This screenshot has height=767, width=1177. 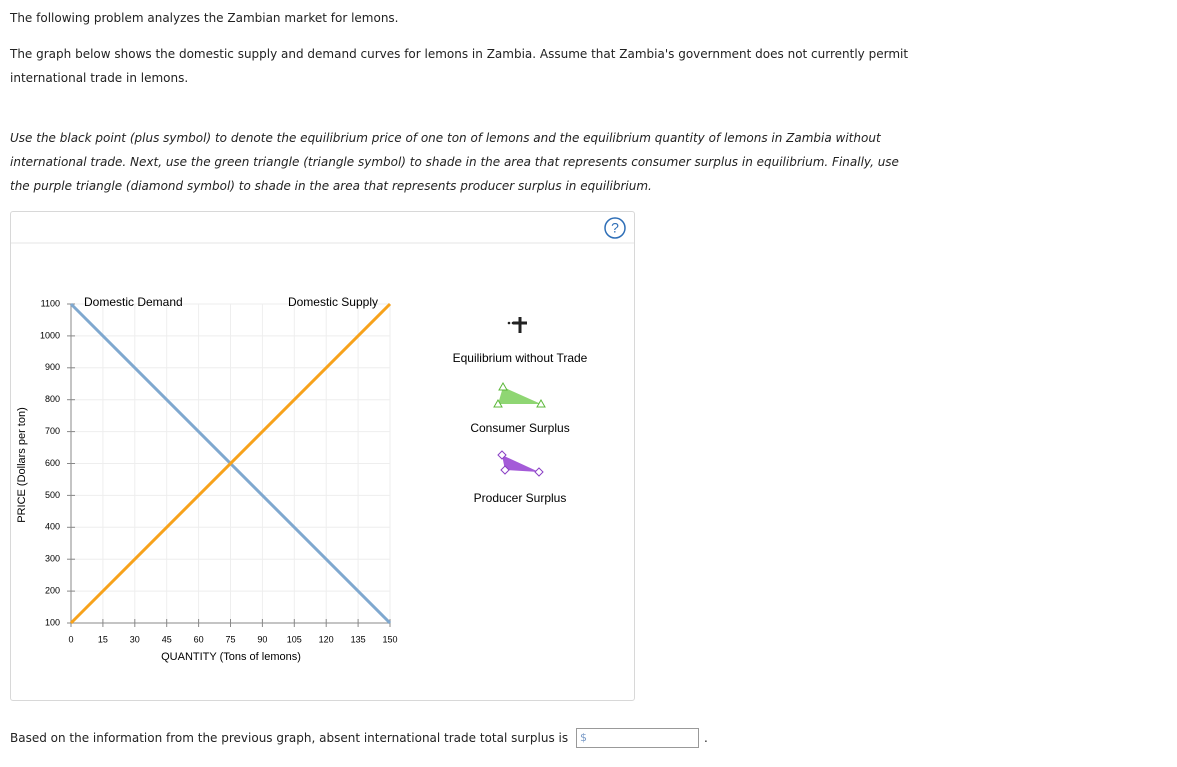 I want to click on x-tick-label: 105, so click(x=294, y=639).